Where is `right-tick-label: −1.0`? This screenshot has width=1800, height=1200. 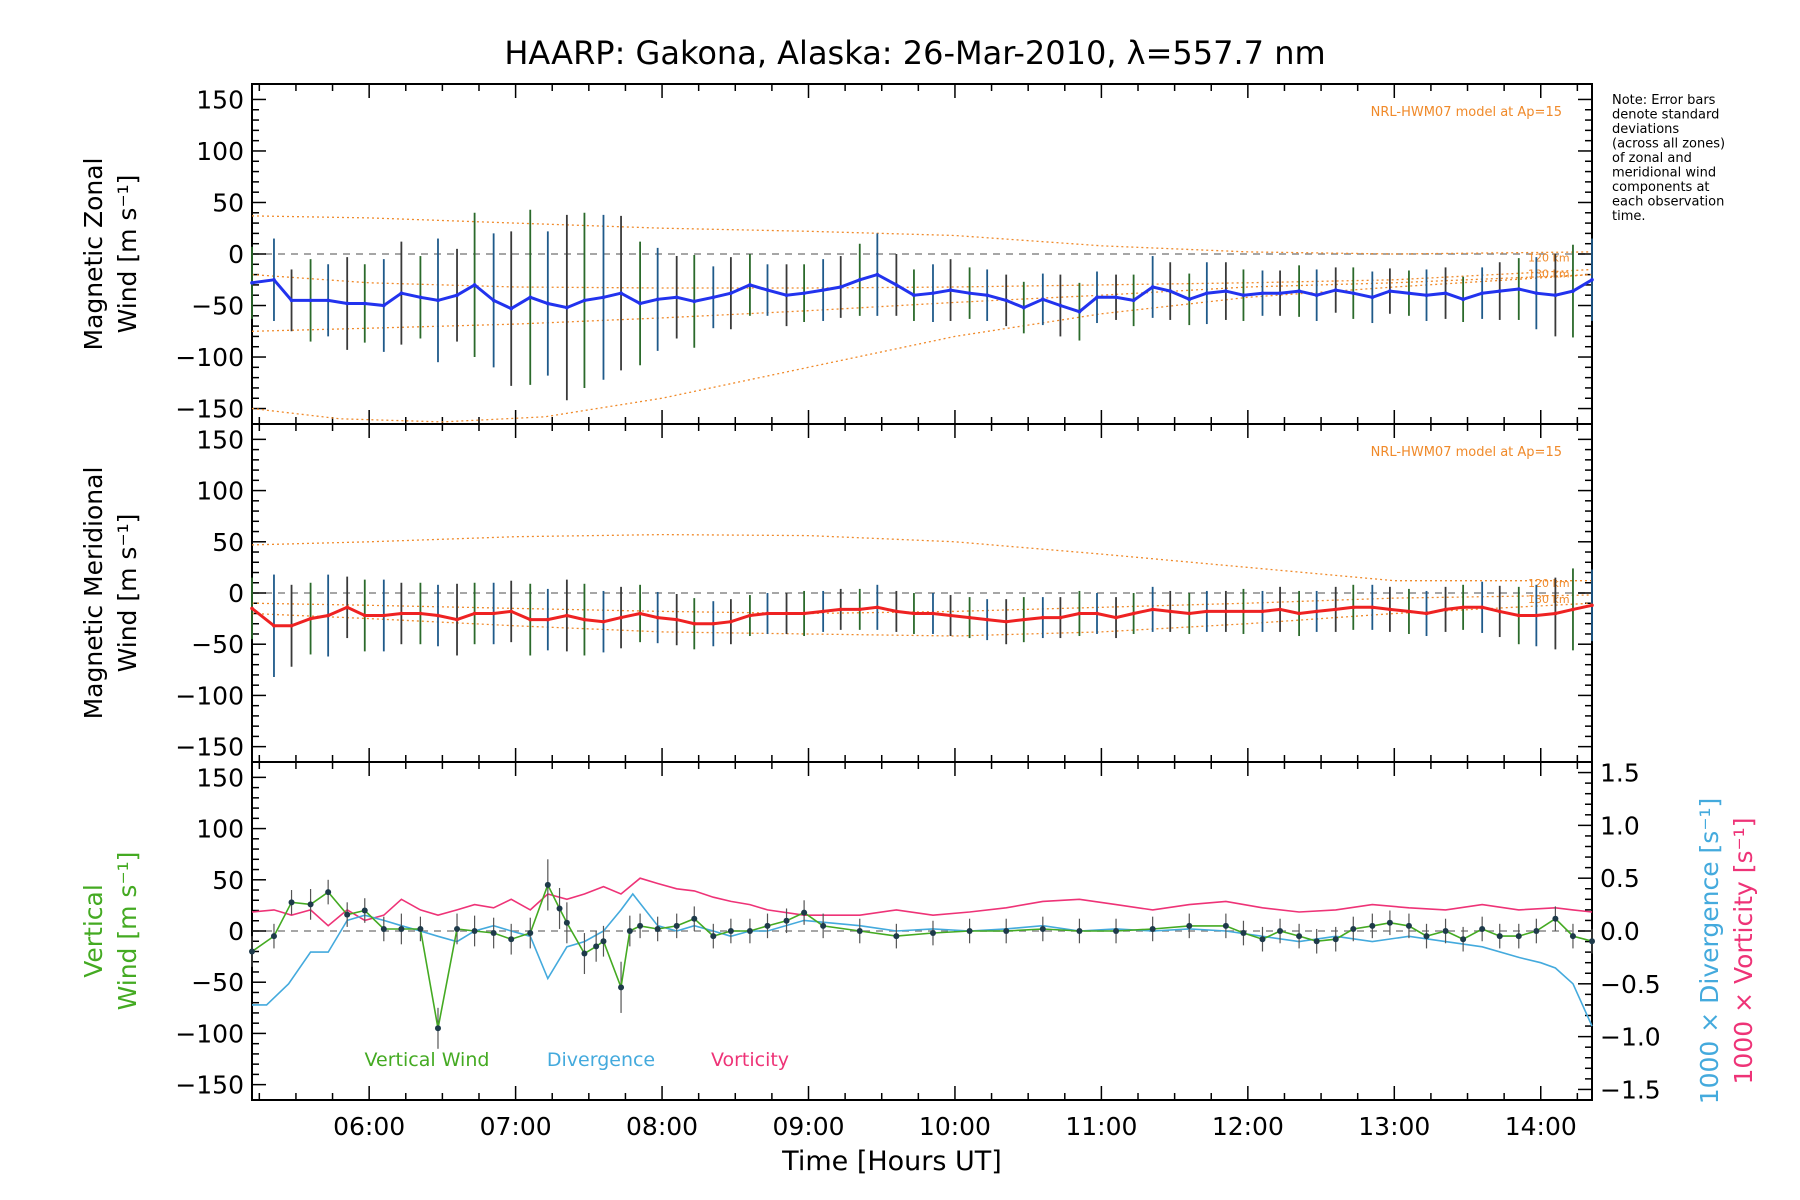 right-tick-label: −1.0 is located at coordinates (1630, 1037).